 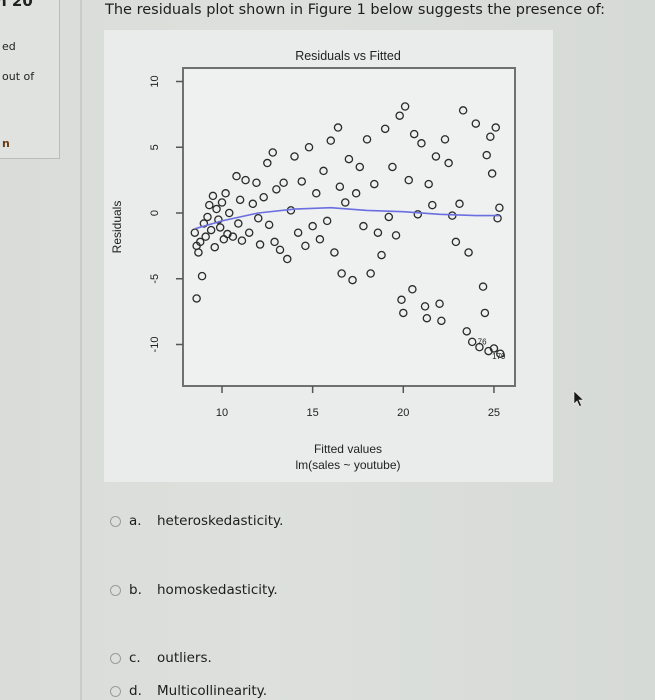 What do you see at coordinates (16, 5) in the screenshot?
I see `question-number: n 20` at bounding box center [16, 5].